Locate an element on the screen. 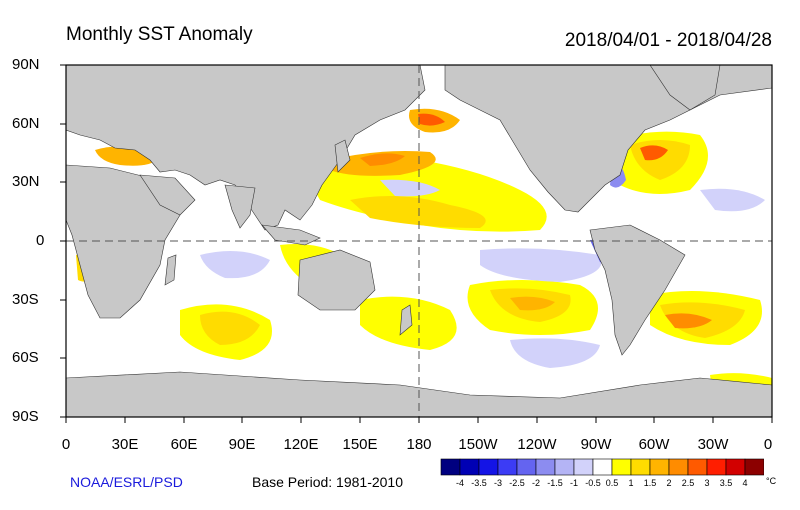  x-label: 90E is located at coordinates (242, 444).